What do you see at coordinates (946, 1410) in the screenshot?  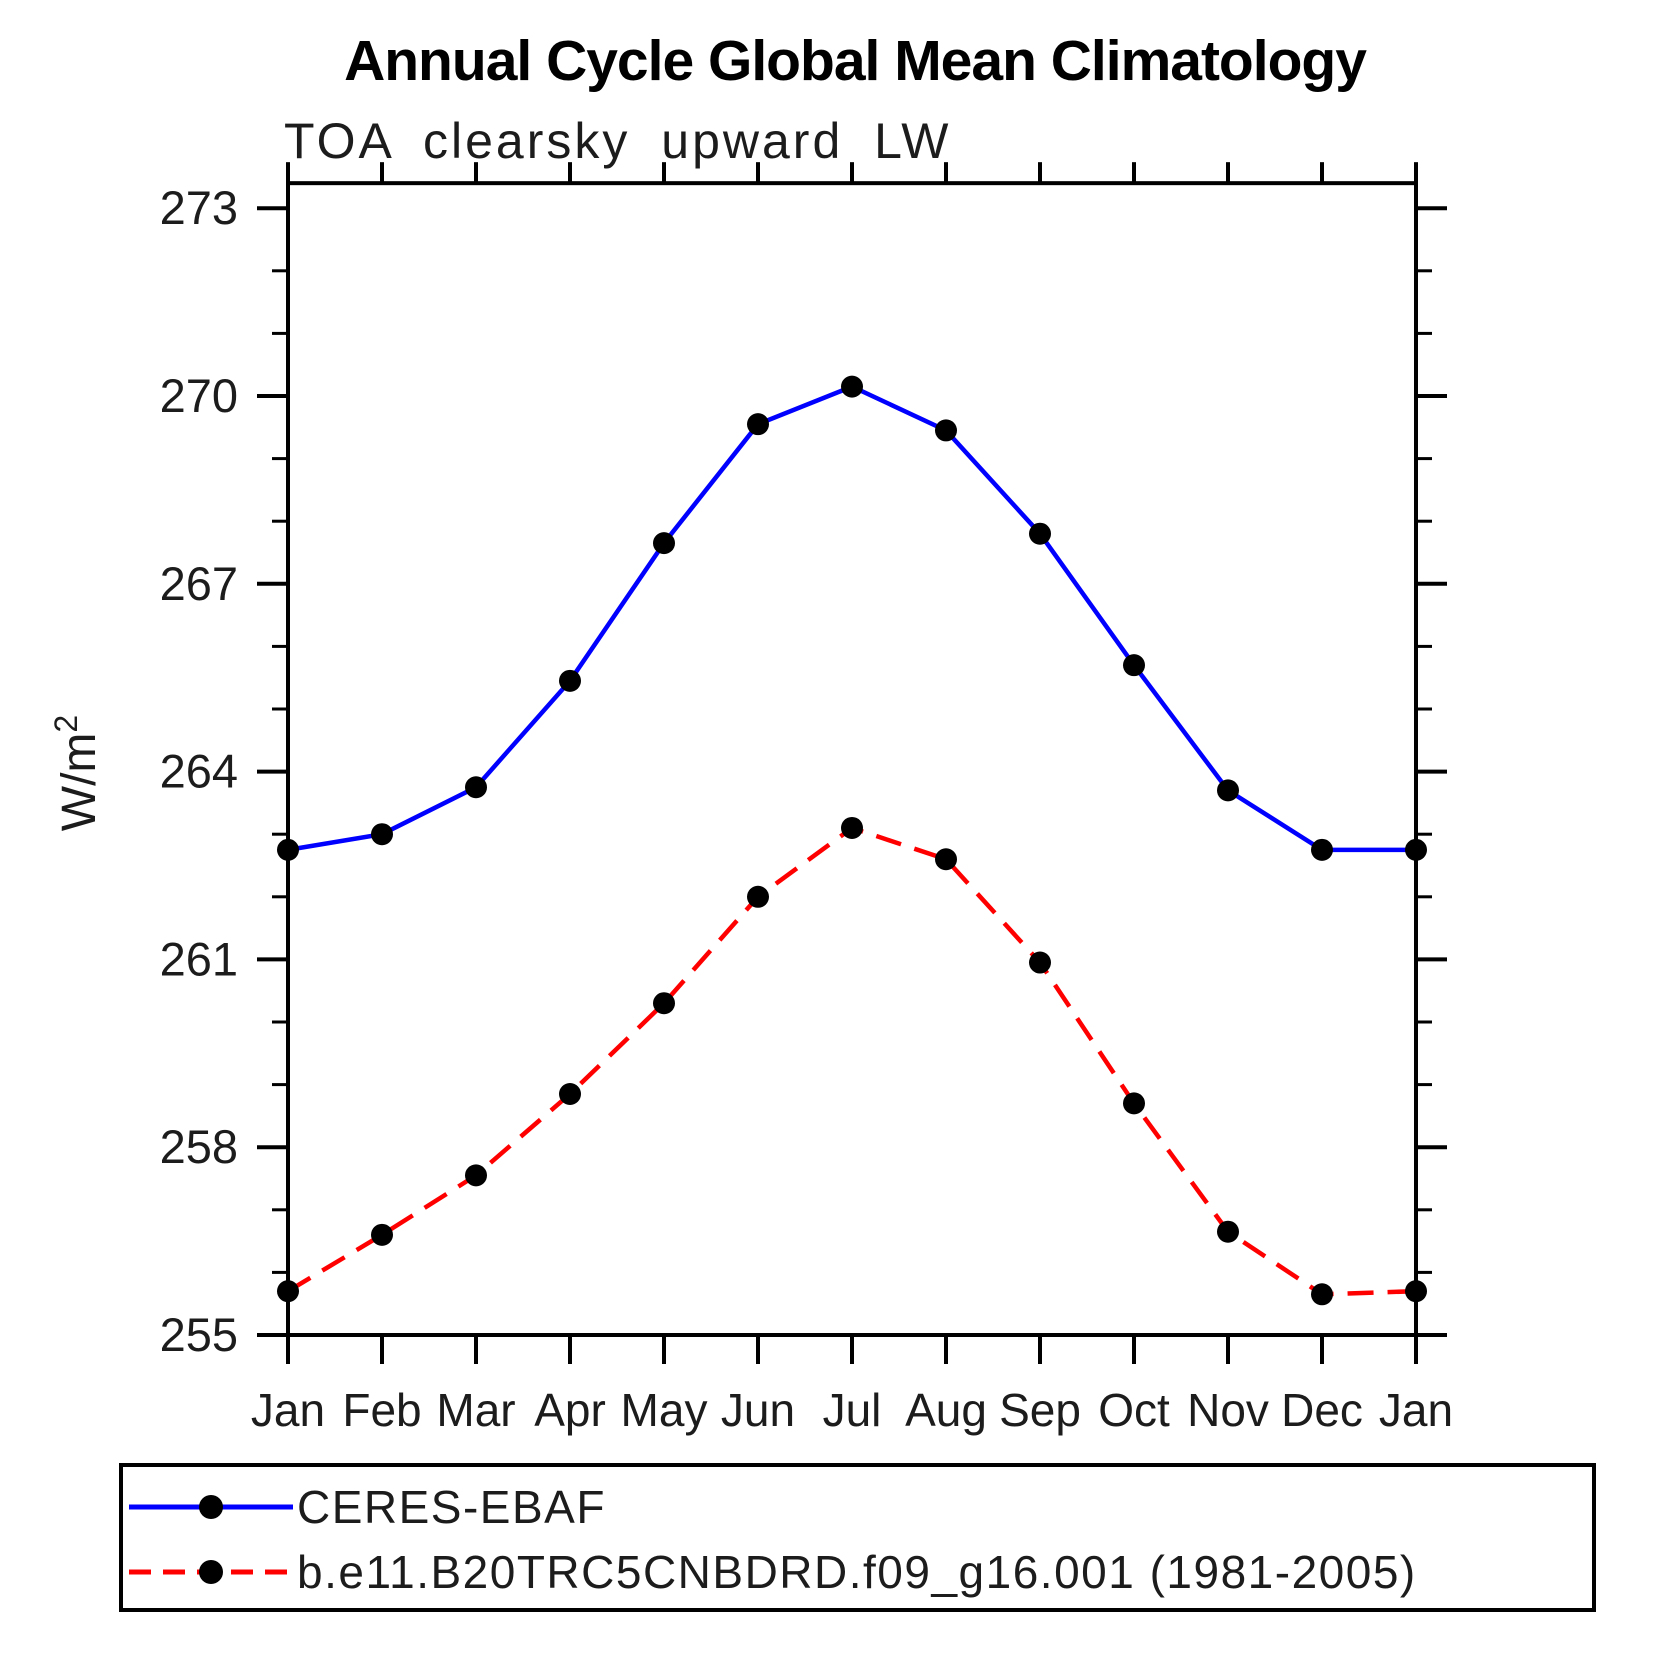 I see `x-axis-month-label: Aug` at bounding box center [946, 1410].